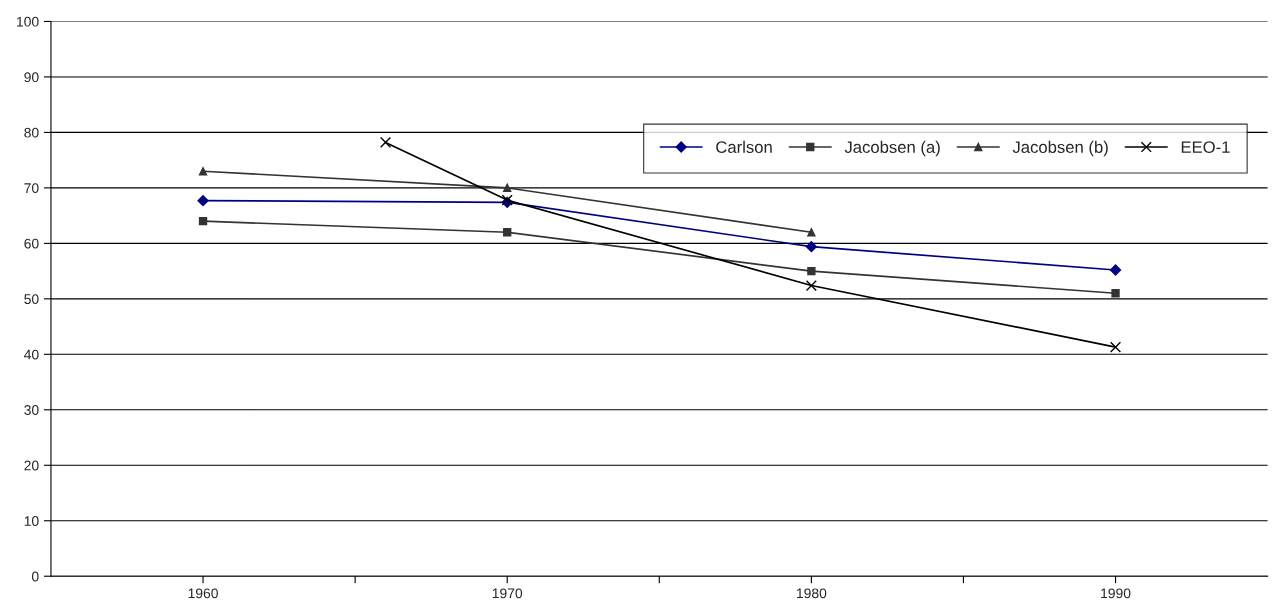 This screenshot has height=613, width=1274. What do you see at coordinates (203, 593) in the screenshot?
I see `x-tick-label: 1960` at bounding box center [203, 593].